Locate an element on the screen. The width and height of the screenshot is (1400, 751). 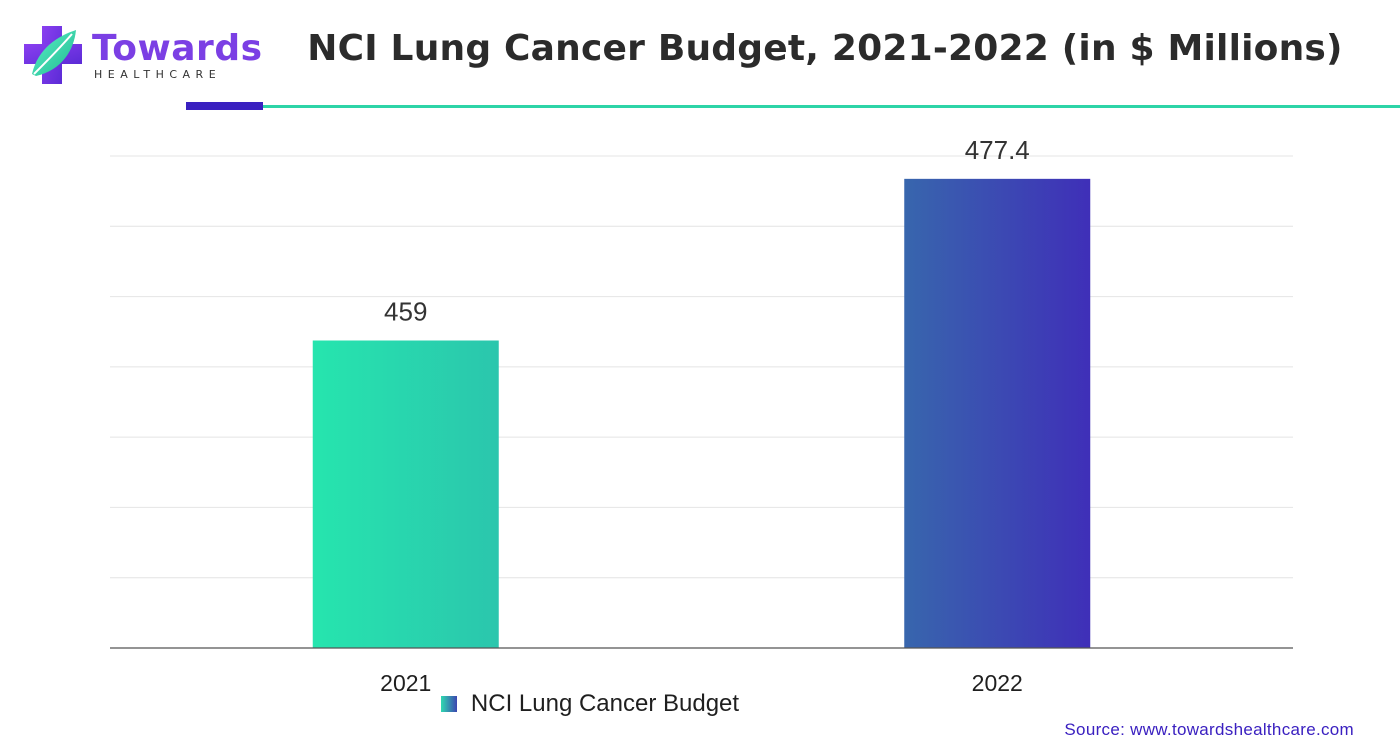
header-divider is located at coordinates (831, 106).